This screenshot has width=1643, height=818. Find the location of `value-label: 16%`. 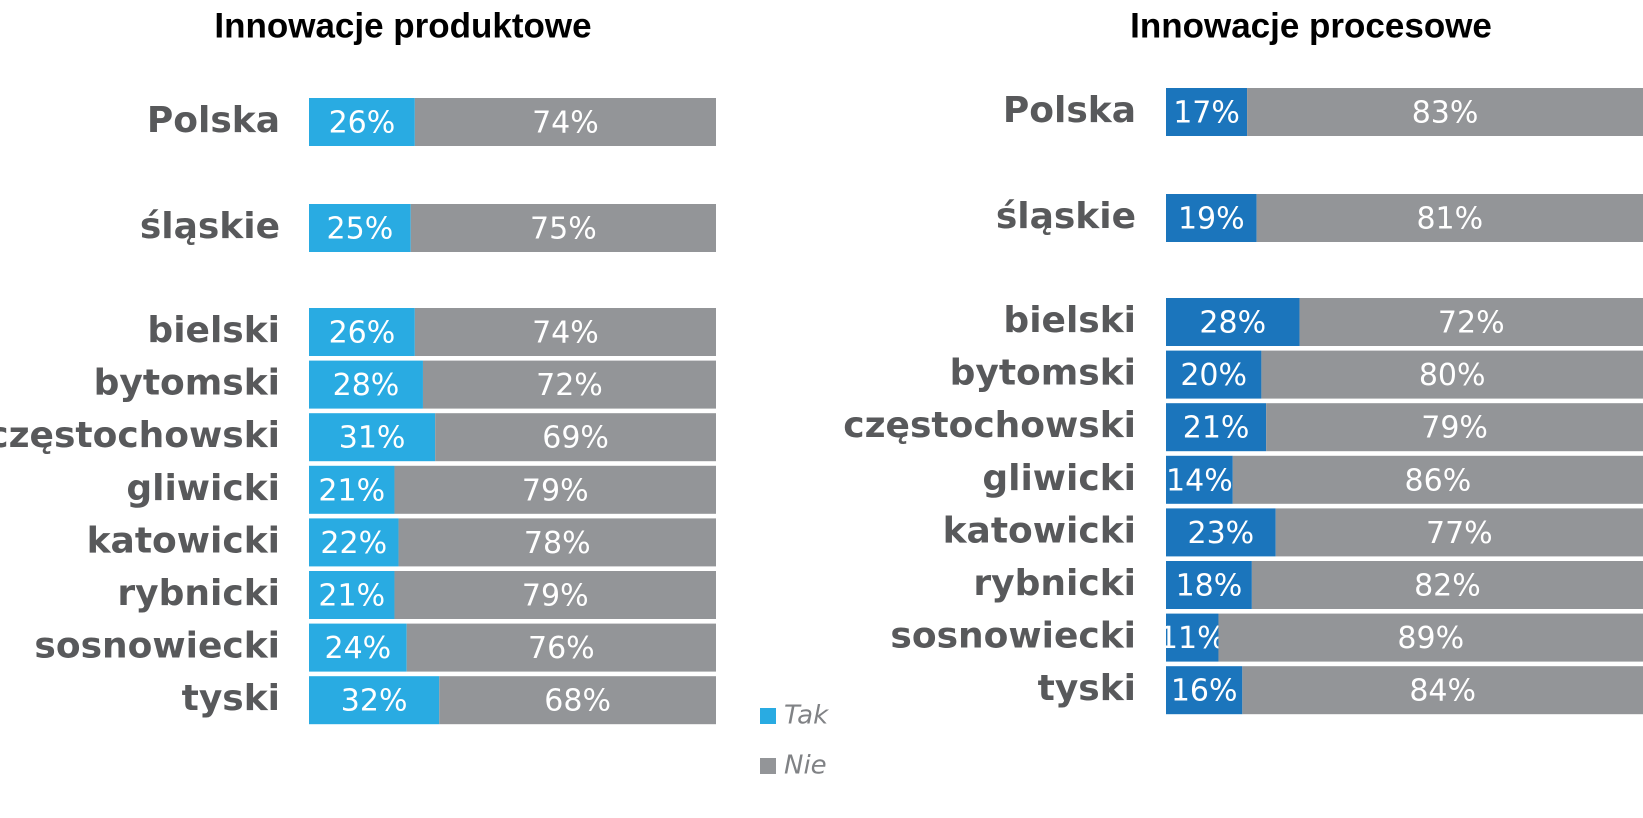

value-label: 16% is located at coordinates (1204, 691).